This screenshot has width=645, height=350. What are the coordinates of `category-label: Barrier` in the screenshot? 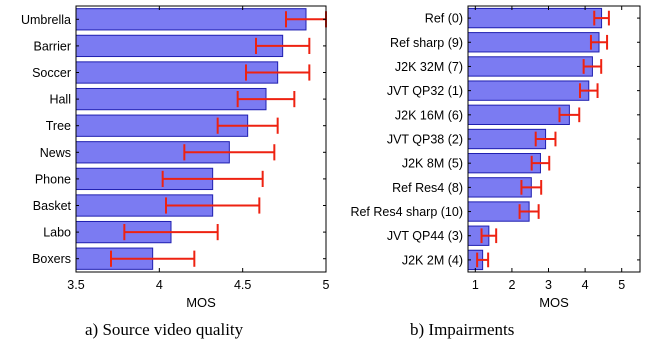 It's located at (52, 46).